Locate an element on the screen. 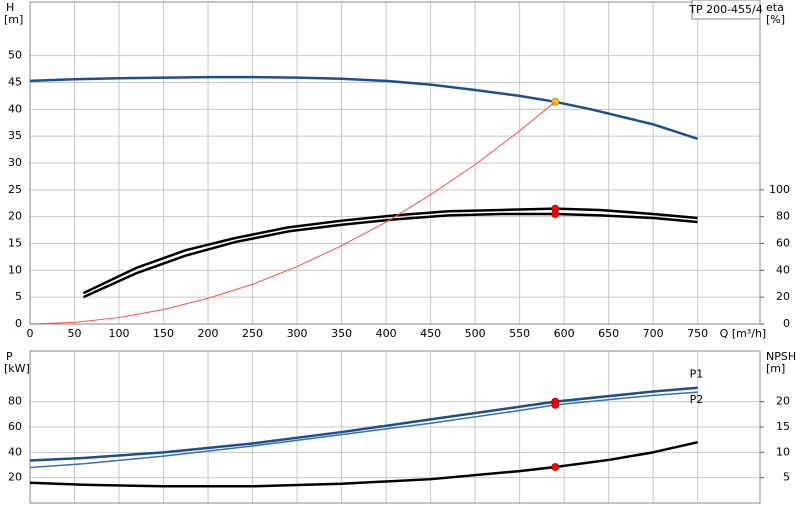 The image size is (800, 520). title-box is located at coordinates (726, 10).